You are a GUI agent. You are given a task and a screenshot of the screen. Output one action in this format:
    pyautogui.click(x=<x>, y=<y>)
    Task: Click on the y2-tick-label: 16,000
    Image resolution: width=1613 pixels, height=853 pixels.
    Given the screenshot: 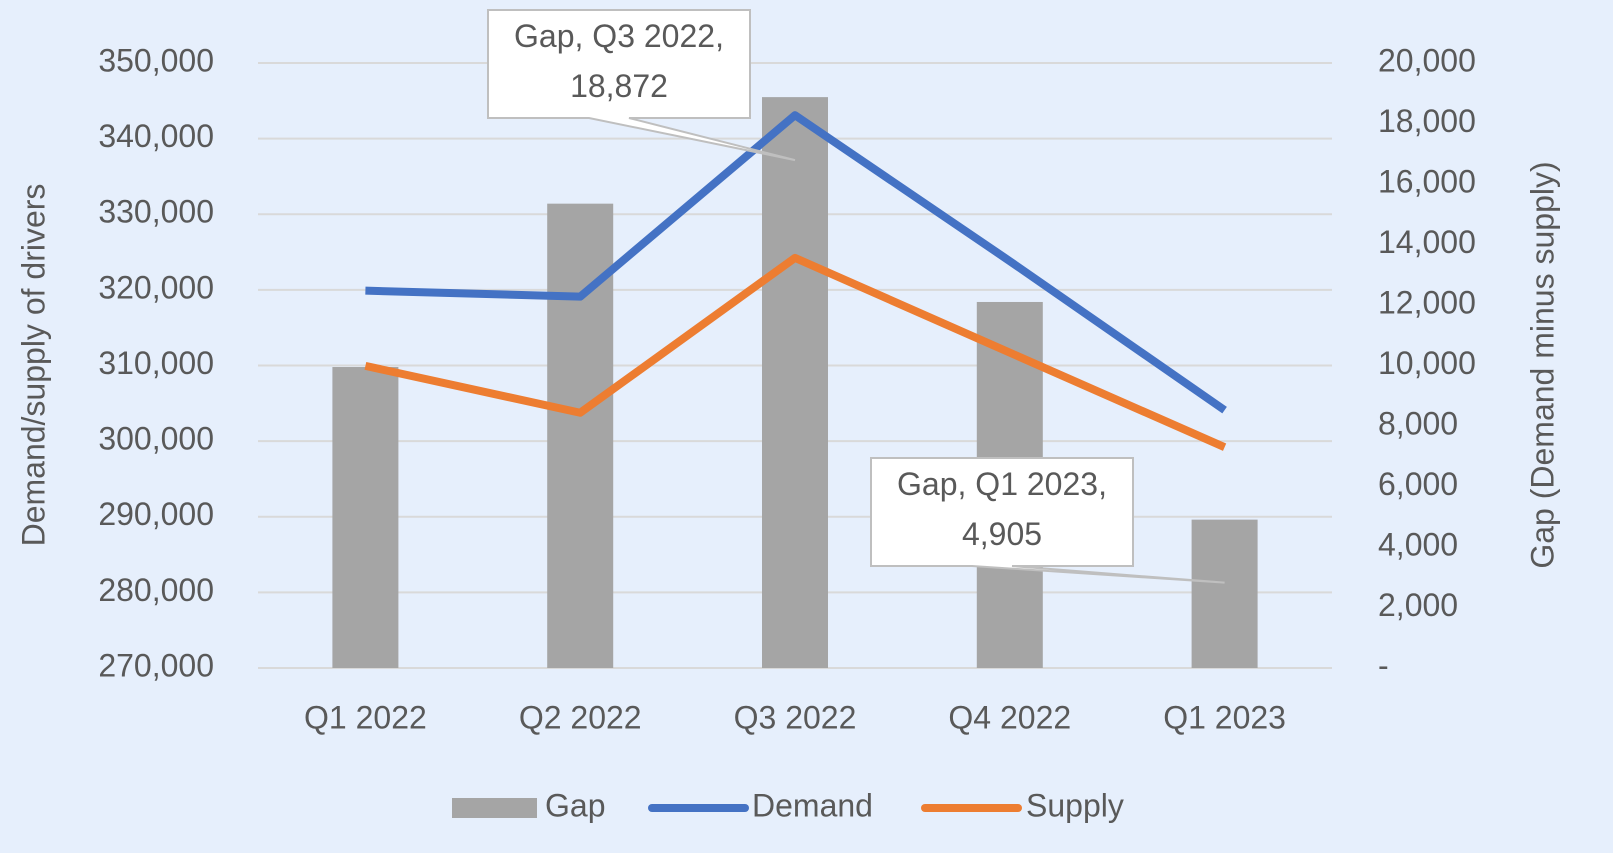 What is the action you would take?
    pyautogui.click(x=1427, y=181)
    